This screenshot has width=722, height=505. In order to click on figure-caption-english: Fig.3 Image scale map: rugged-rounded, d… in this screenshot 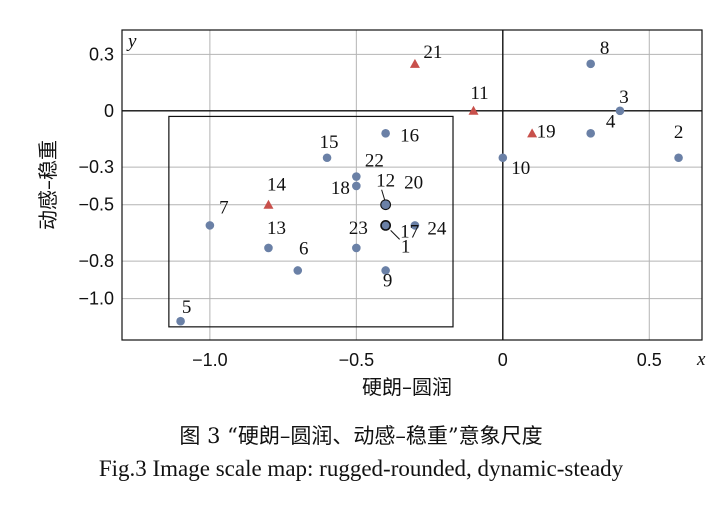, I will do `click(361, 468)`.